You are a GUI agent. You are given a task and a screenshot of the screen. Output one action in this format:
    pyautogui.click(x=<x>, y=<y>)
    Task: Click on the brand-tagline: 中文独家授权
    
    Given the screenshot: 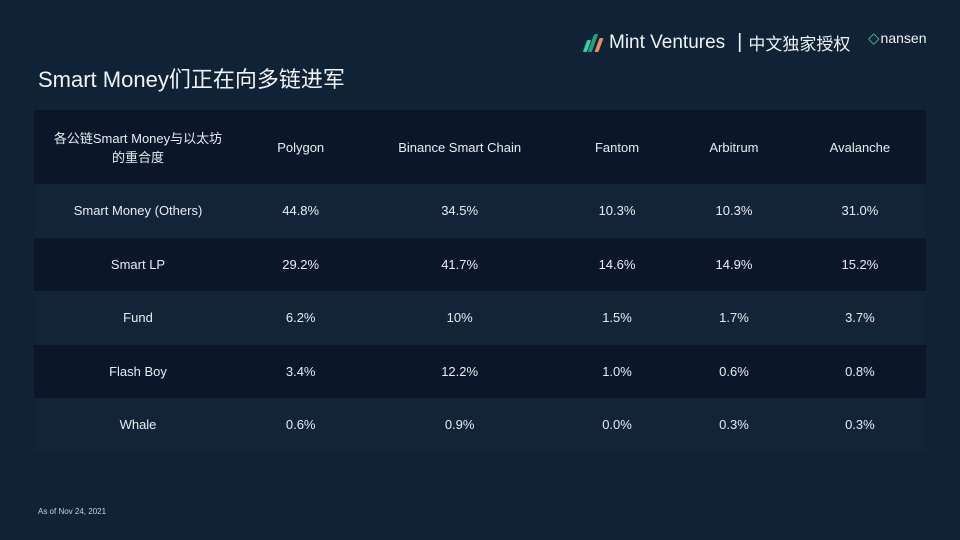 What is the action you would take?
    pyautogui.click(x=799, y=44)
    